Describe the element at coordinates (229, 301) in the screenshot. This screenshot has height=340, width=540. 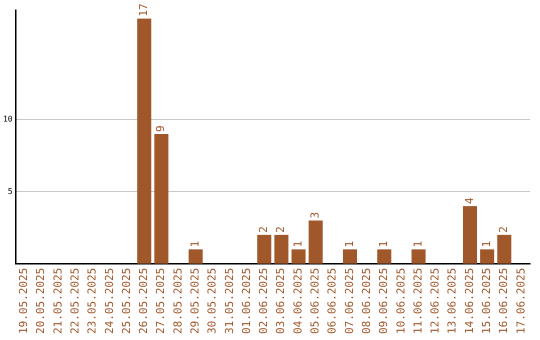
I see `x-tick-label: 31.05.2025` at that location.